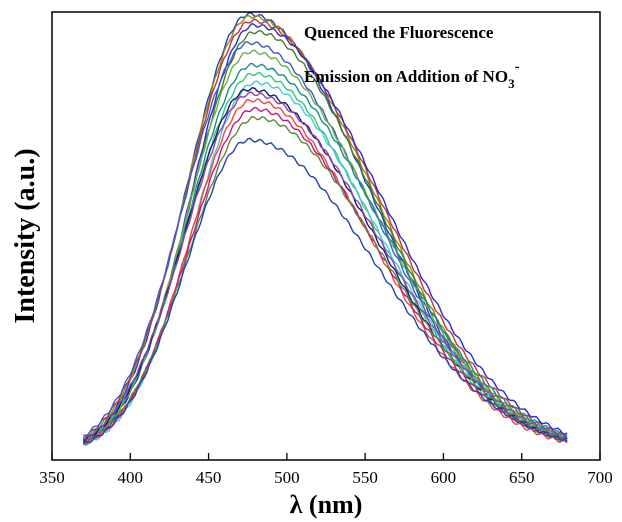  I want to click on x-tick-label: 550, so click(365, 477).